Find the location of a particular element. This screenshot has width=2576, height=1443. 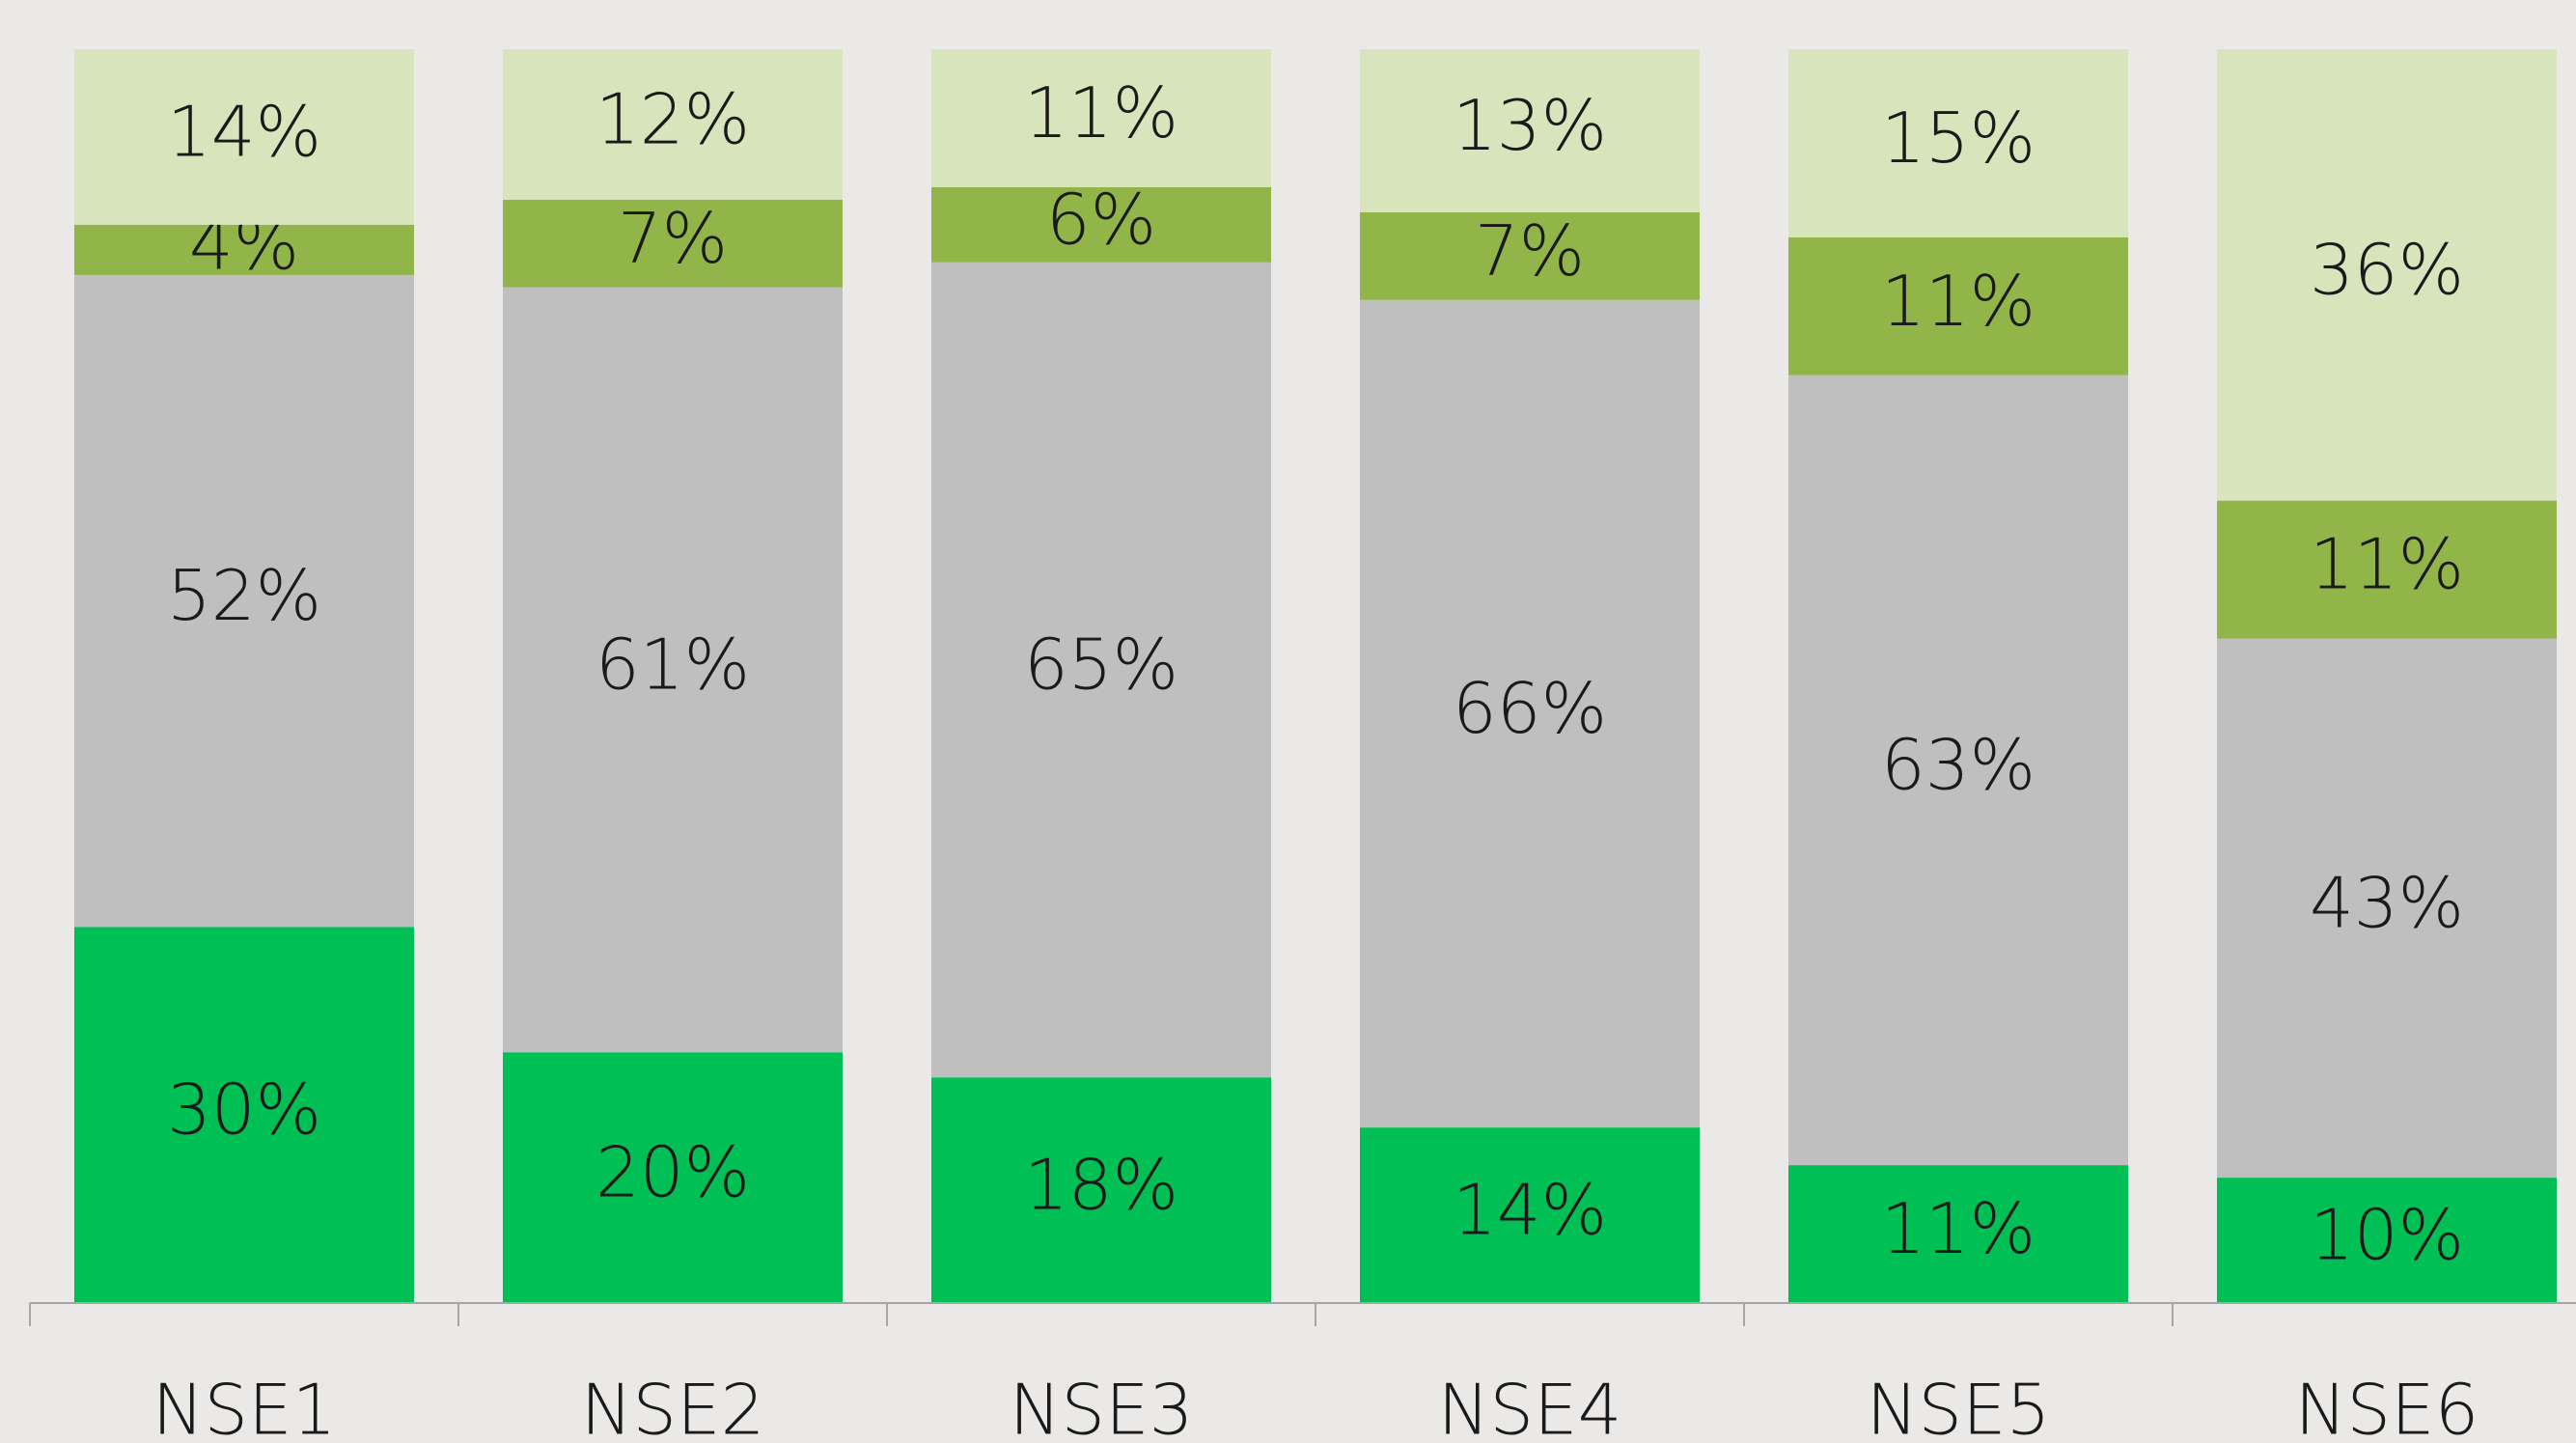

data-label: 36% is located at coordinates (2387, 270).